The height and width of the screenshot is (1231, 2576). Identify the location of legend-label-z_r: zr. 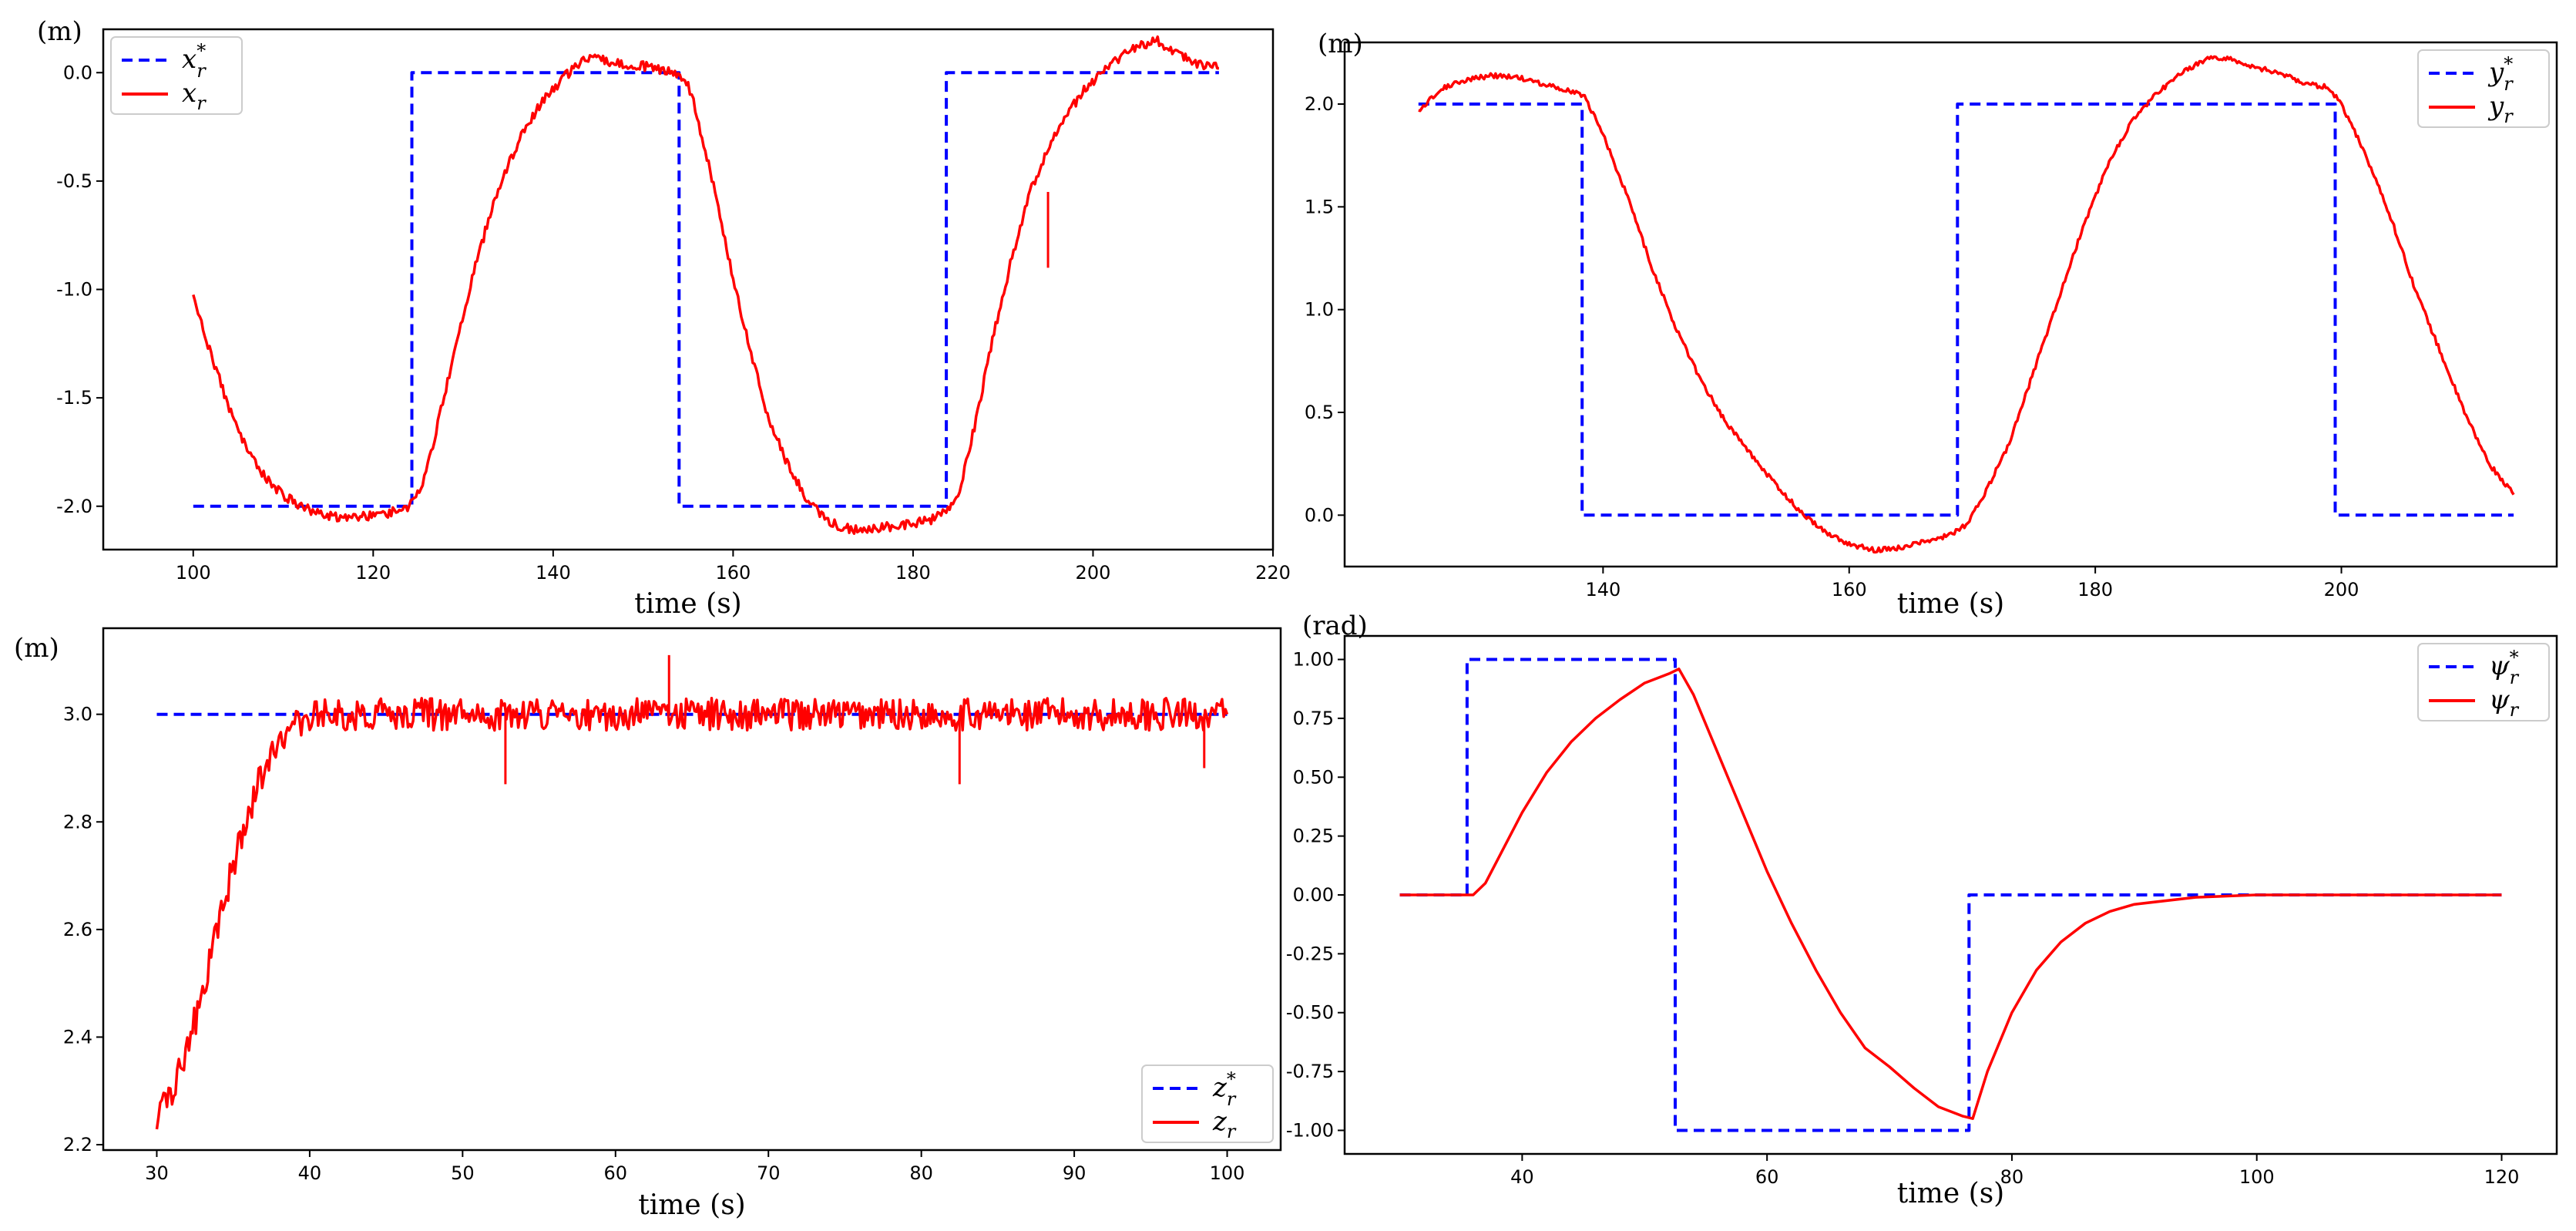
(1224, 1124).